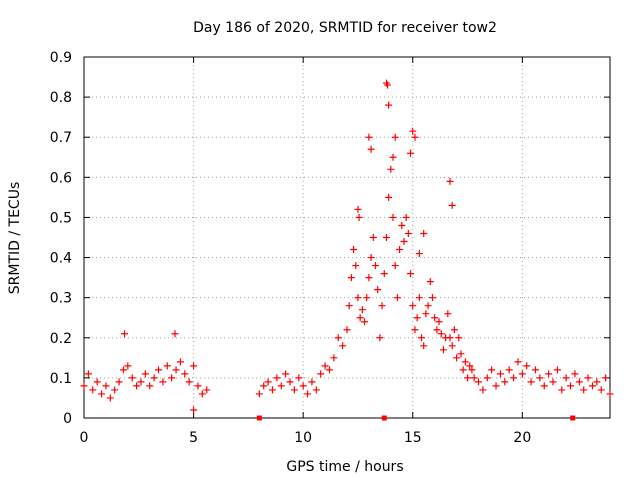 This screenshot has height=480, width=640. I want to click on y-tick-label: 0.6, so click(61, 178).